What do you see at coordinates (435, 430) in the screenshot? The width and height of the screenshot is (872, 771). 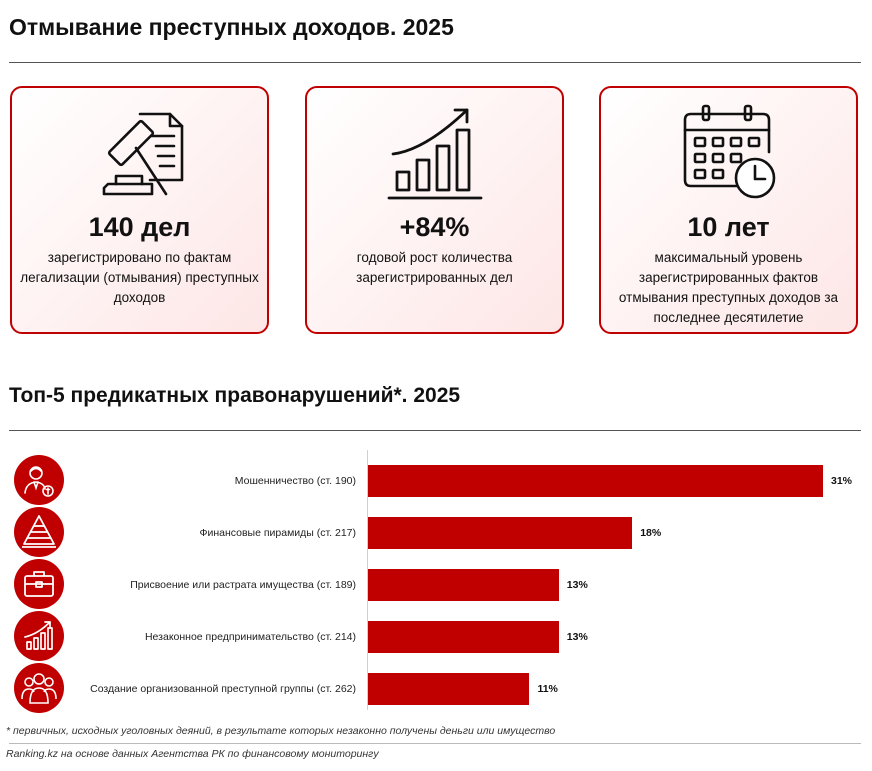 I see `section-divider` at bounding box center [435, 430].